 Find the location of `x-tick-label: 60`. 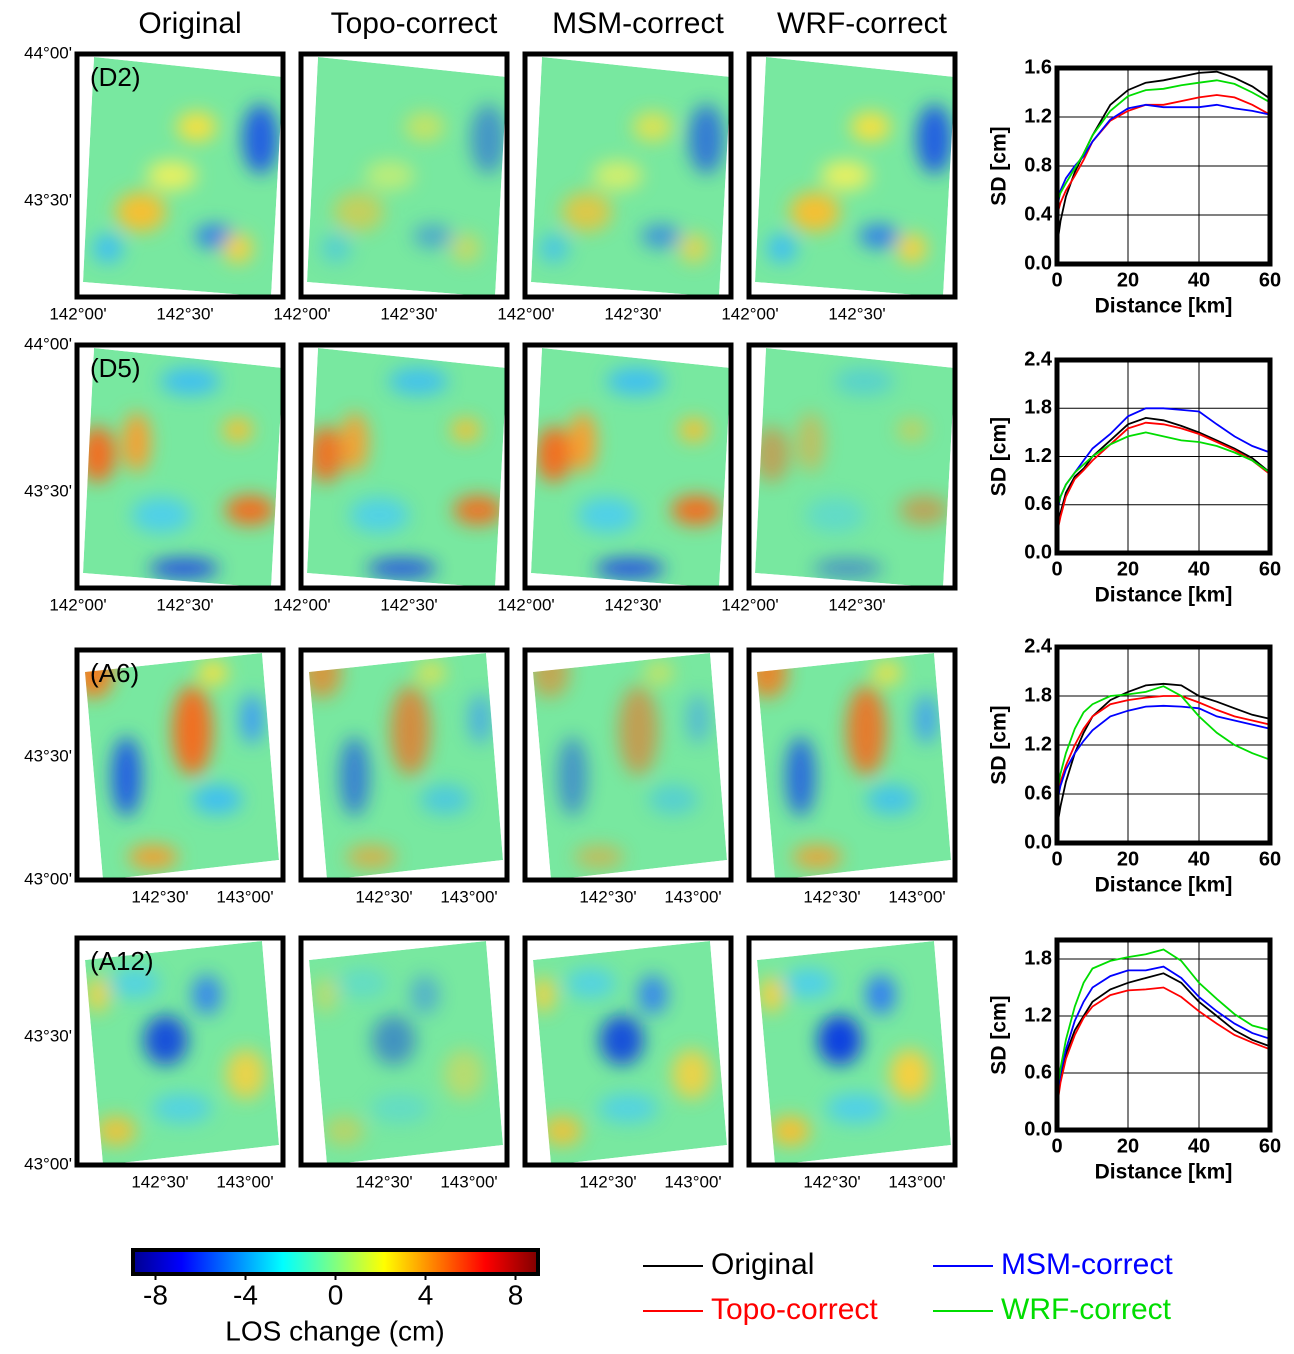

x-tick-label: 60 is located at coordinates (1270, 859).